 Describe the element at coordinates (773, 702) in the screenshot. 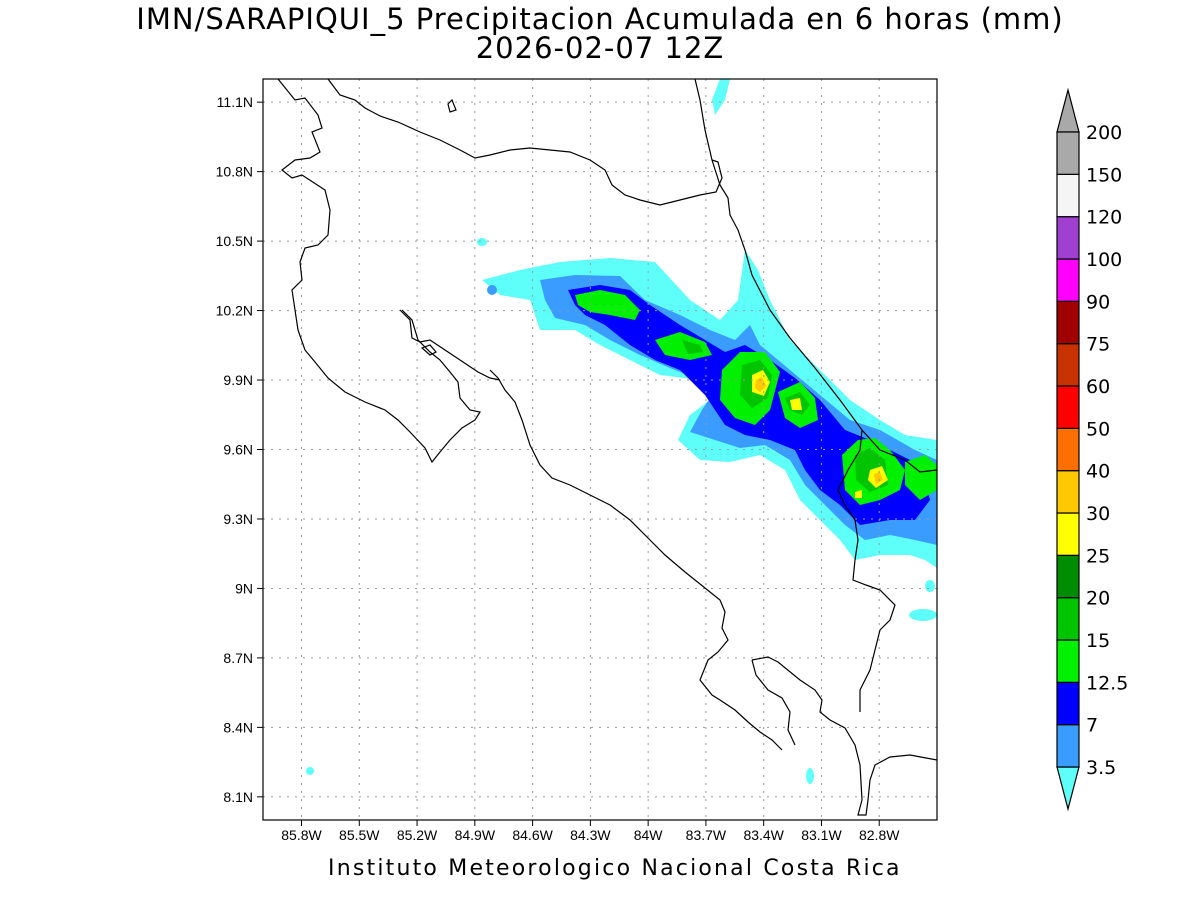

I see `coastline-osa-inner` at that location.